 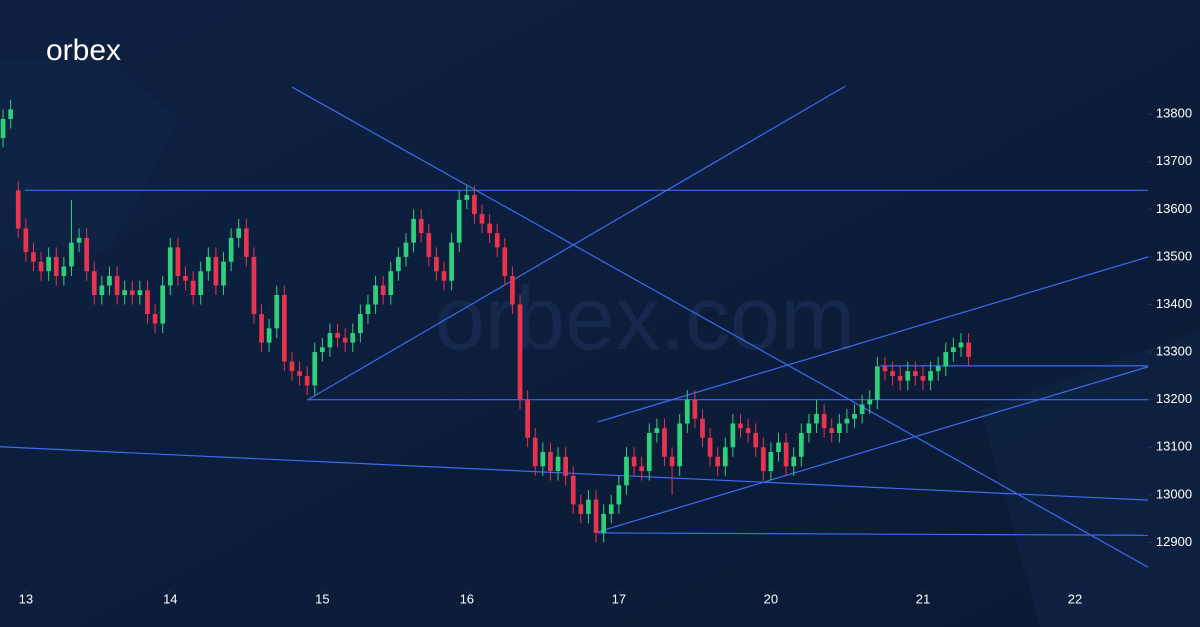 I want to click on y-tick-label: 13500, so click(x=1174, y=255).